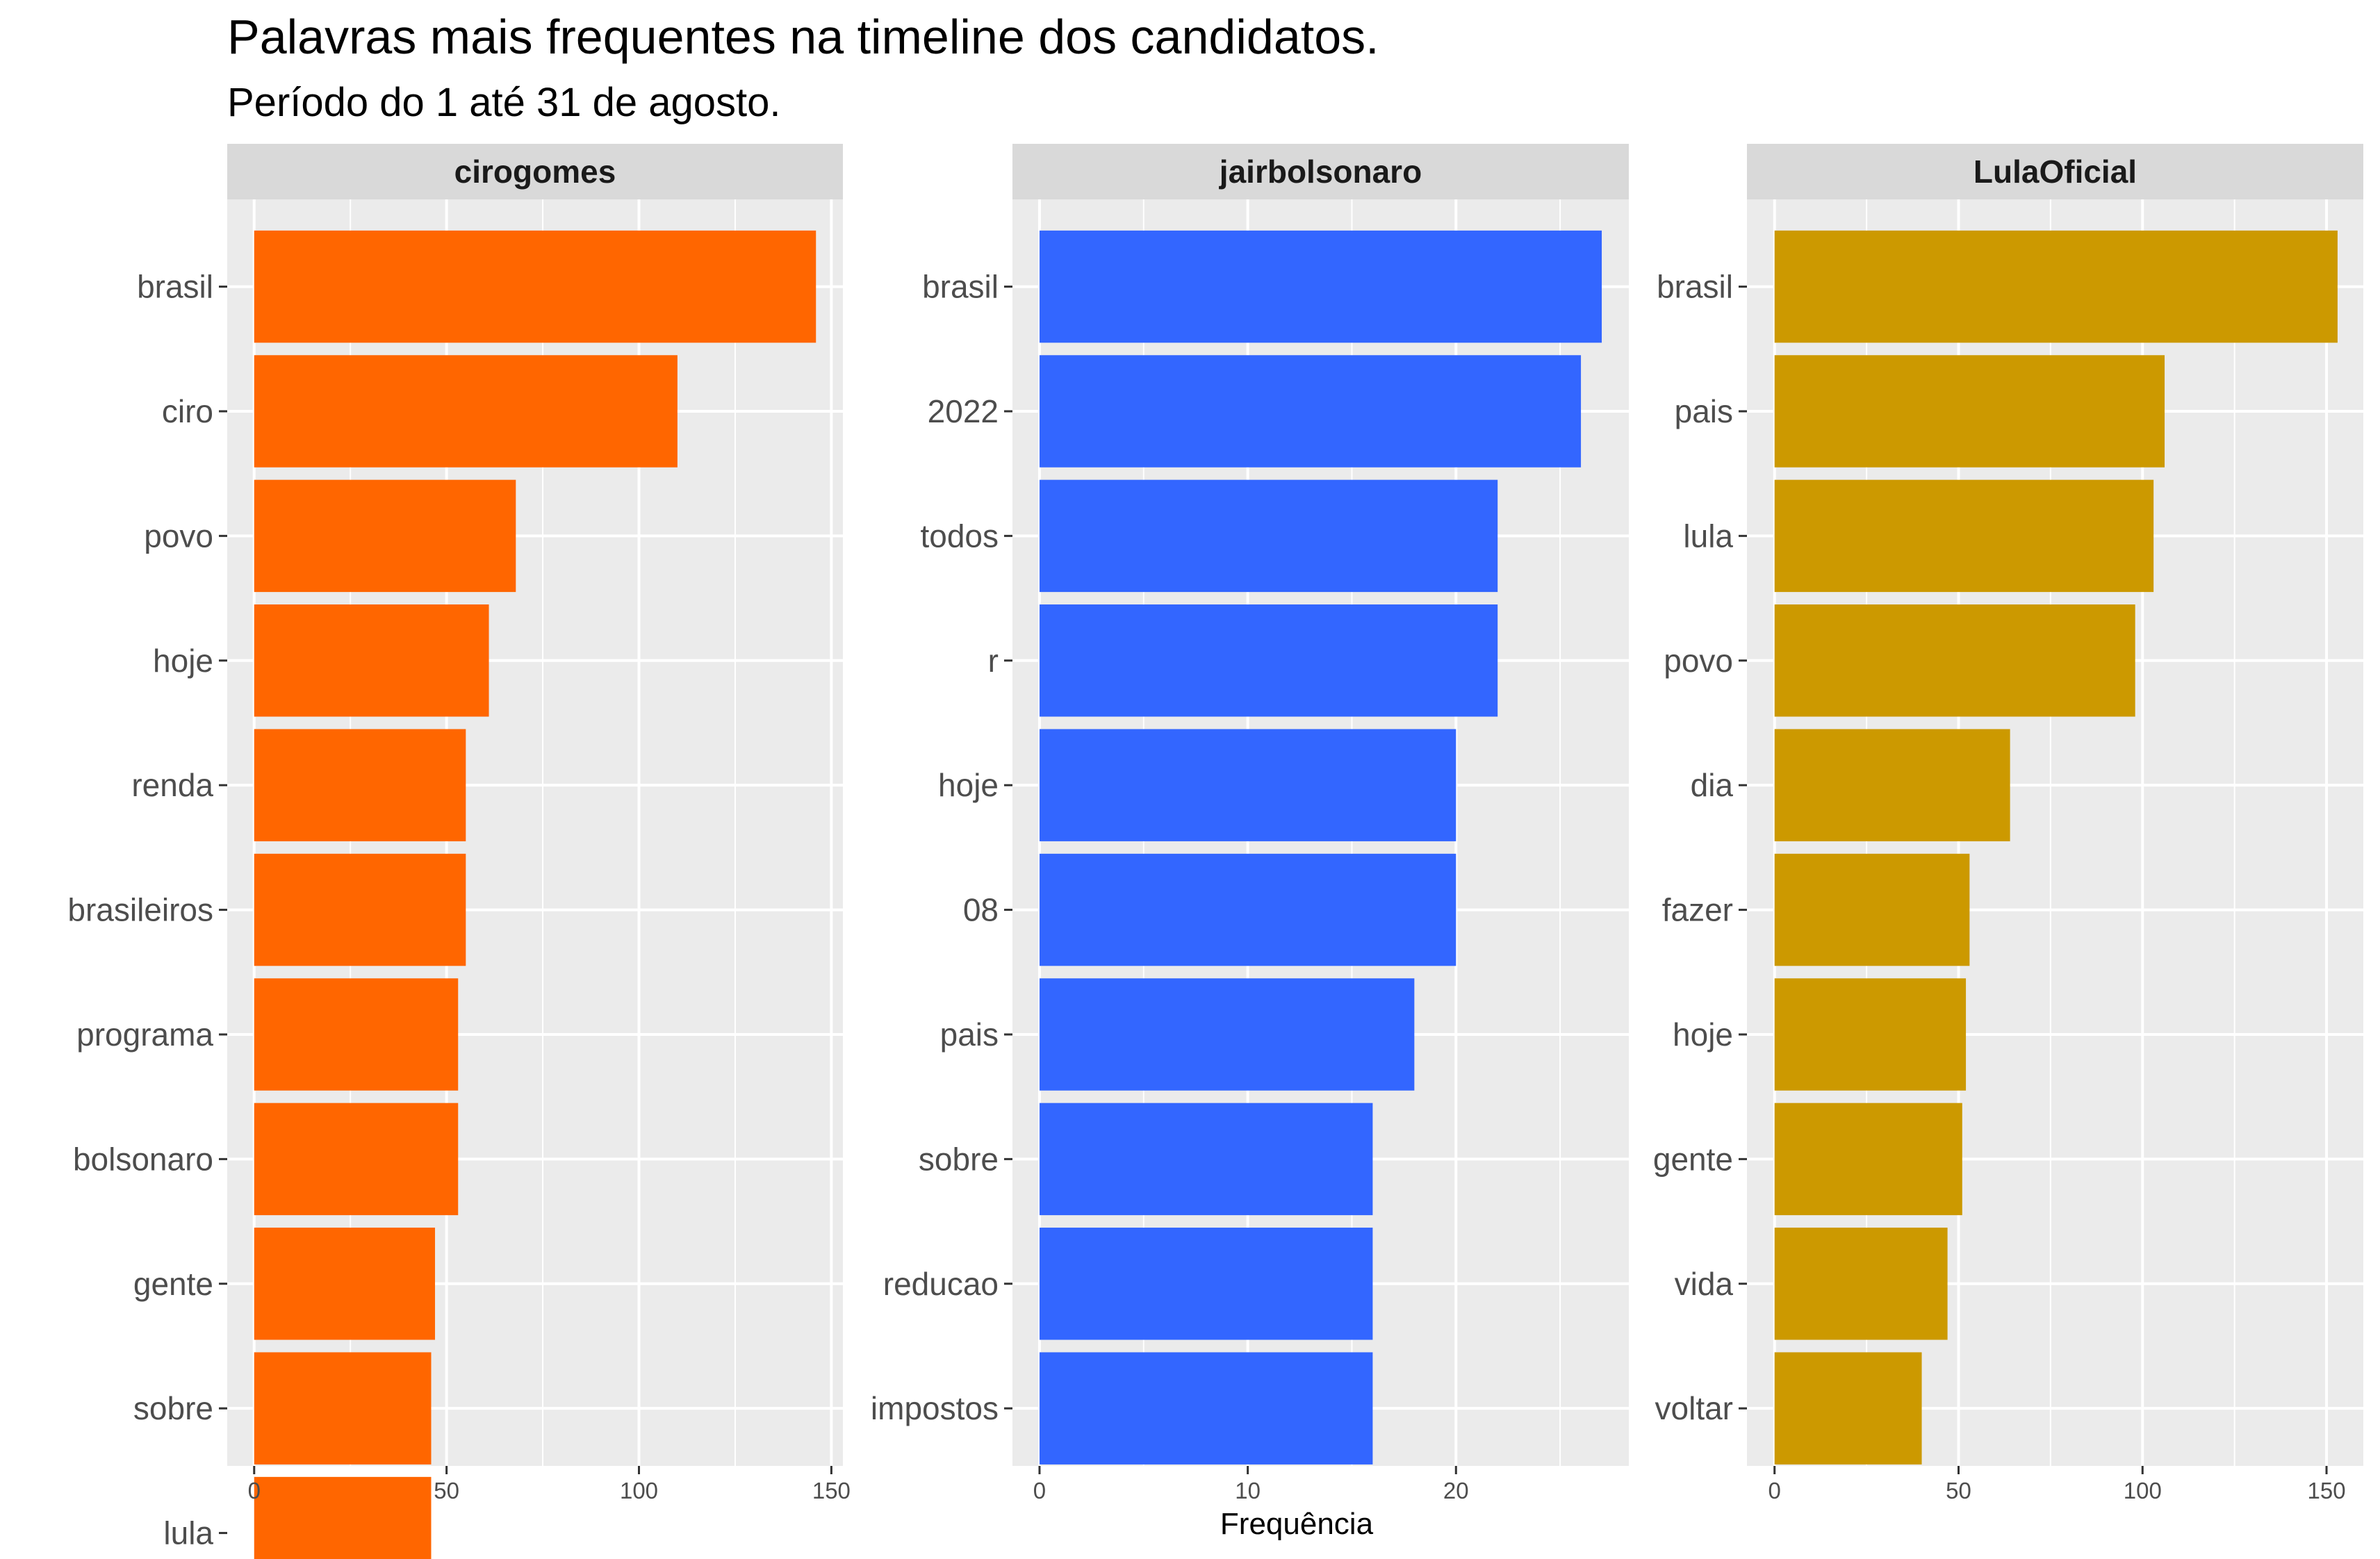 Image resolution: width=2380 pixels, height=1559 pixels. What do you see at coordinates (1697, 910) in the screenshot?
I see `category-label: fazer` at bounding box center [1697, 910].